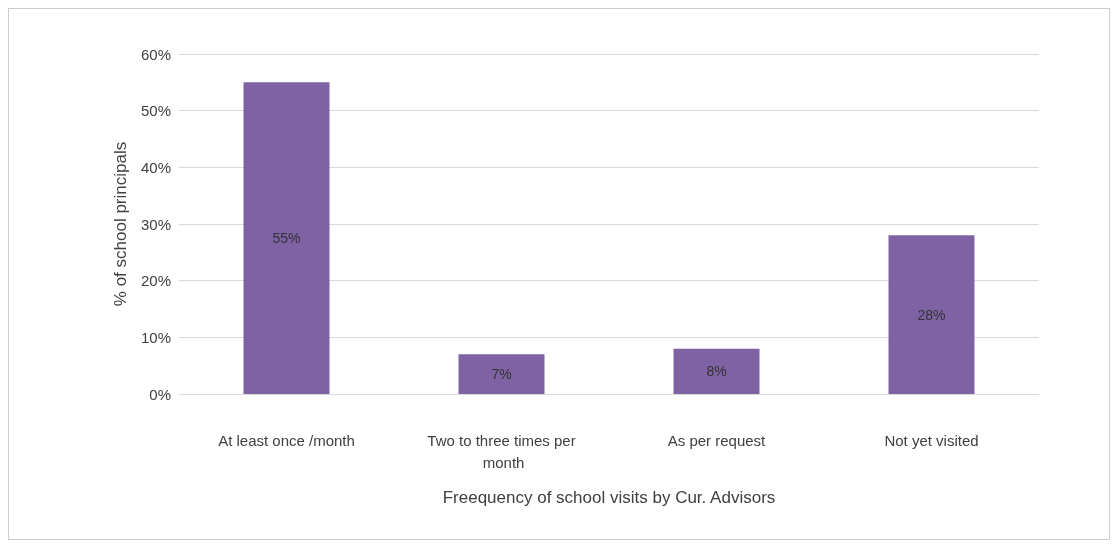 The image size is (1119, 551). What do you see at coordinates (155, 111) in the screenshot?
I see `y-tick-label: 50%` at bounding box center [155, 111].